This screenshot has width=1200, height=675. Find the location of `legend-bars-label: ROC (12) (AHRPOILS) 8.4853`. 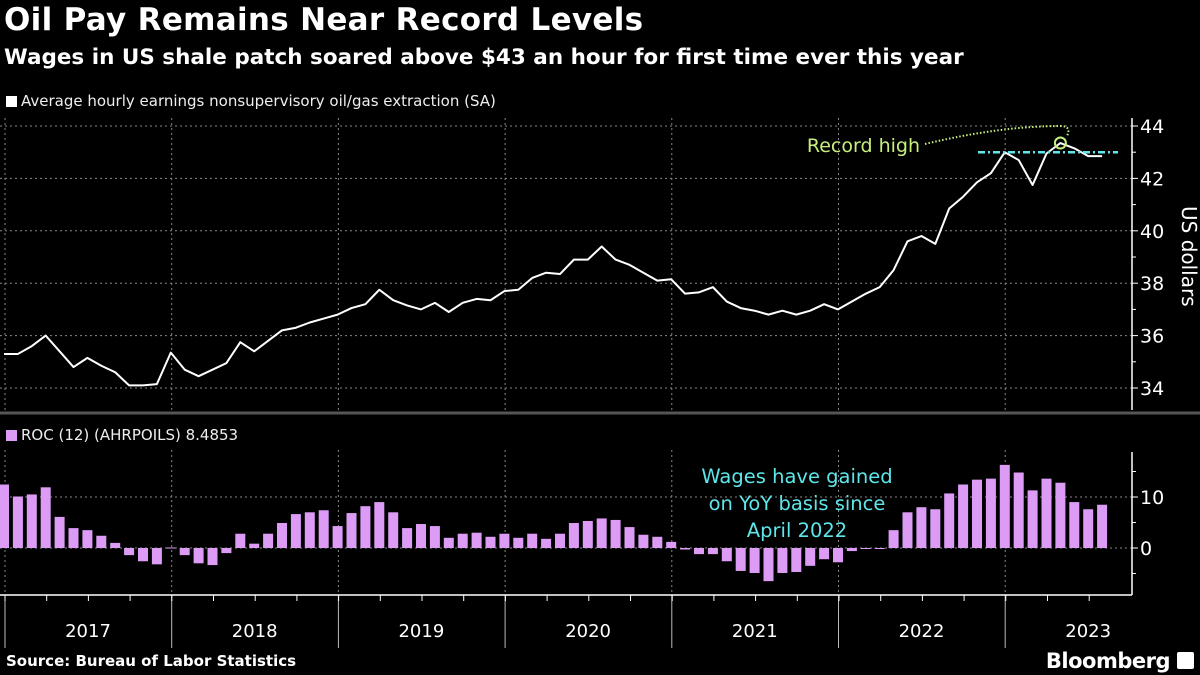

legend-bars-label: ROC (12) (AHRPOILS) 8.4853 is located at coordinates (130, 435).